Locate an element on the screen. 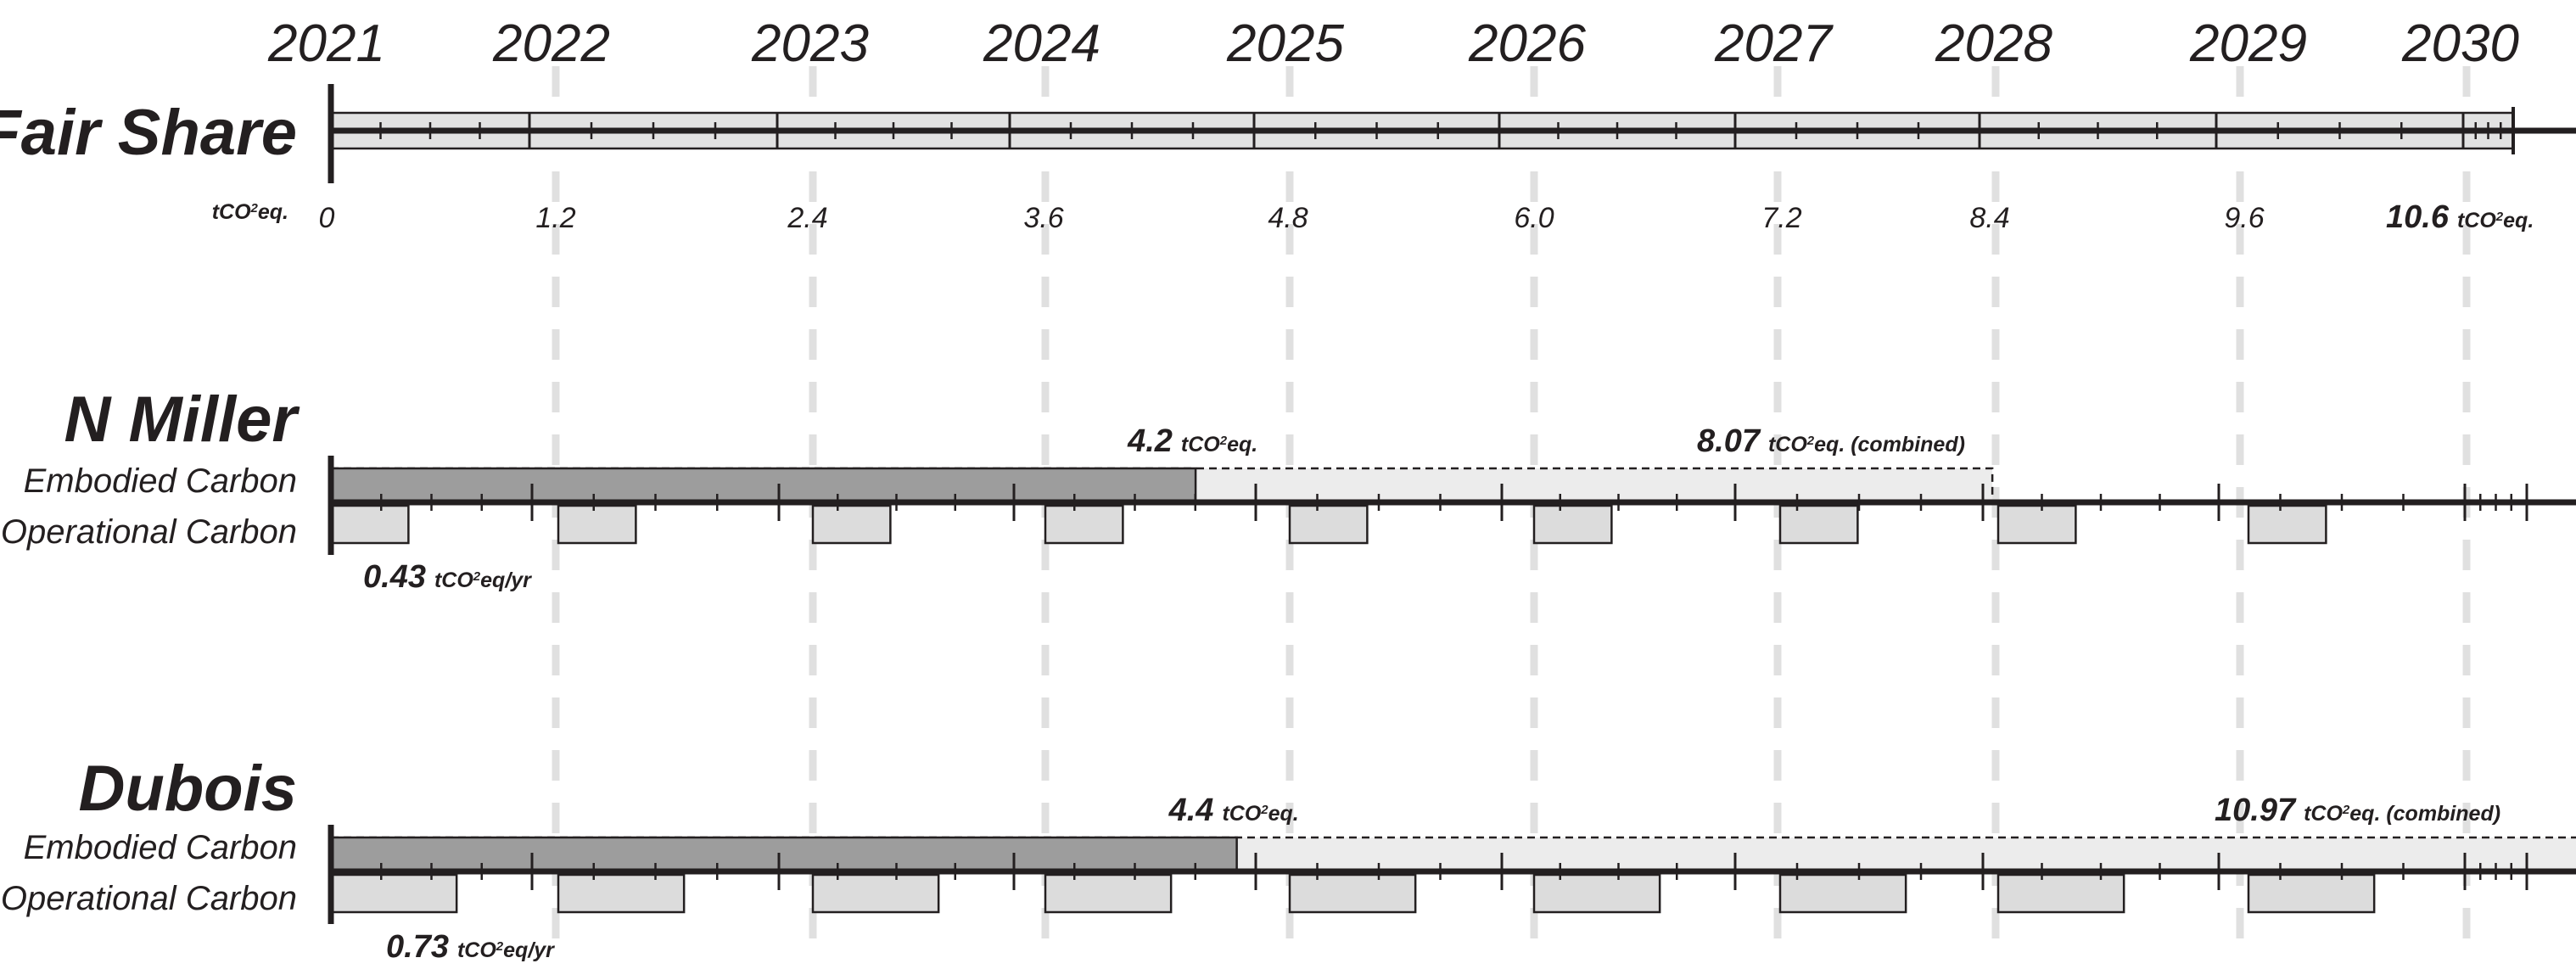 The height and width of the screenshot is (969, 2576). year-label-2025: 2025 is located at coordinates (1285, 43).